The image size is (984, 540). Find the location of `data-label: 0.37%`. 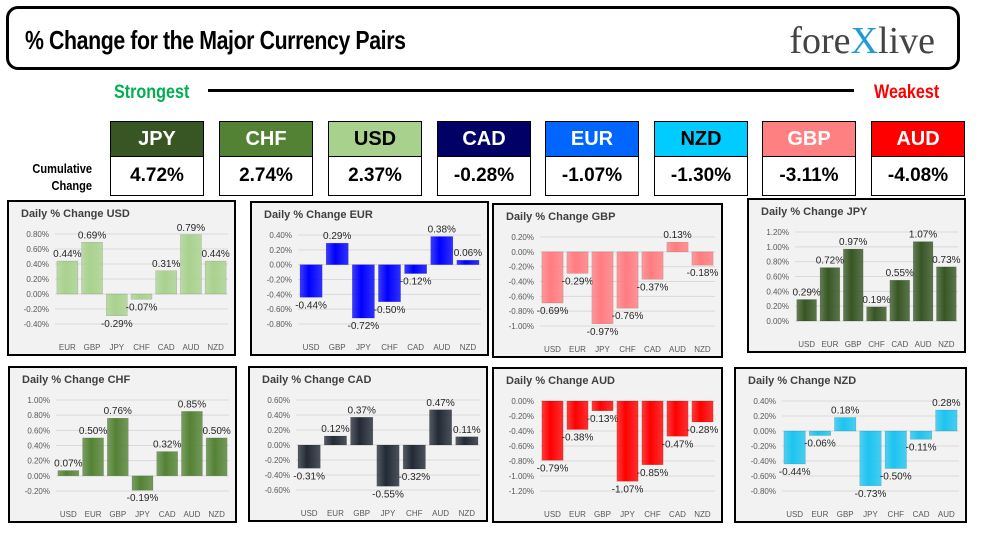

data-label: 0.37% is located at coordinates (362, 410).